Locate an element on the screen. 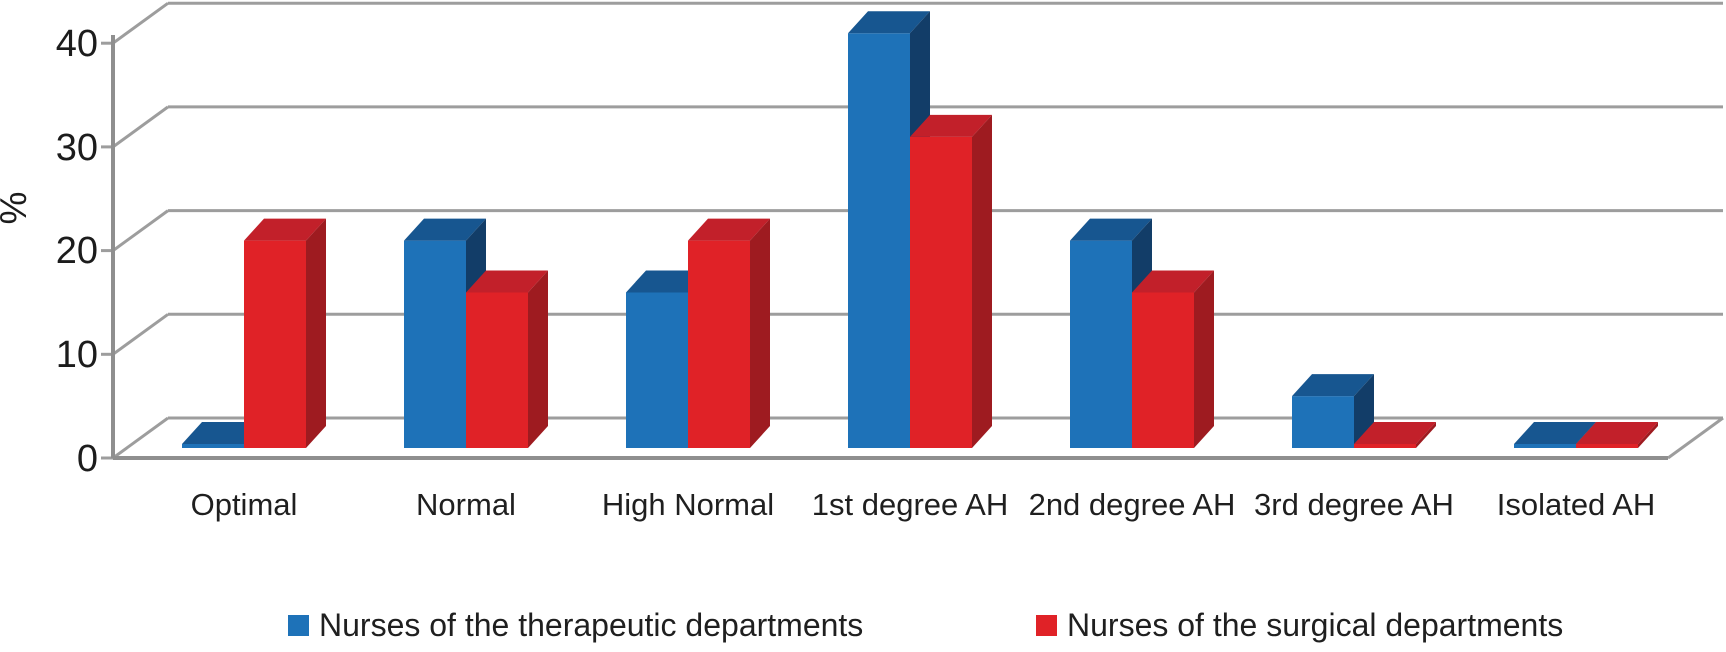 This screenshot has height=652, width=1726. y-axis-title: % is located at coordinates (17, 208).